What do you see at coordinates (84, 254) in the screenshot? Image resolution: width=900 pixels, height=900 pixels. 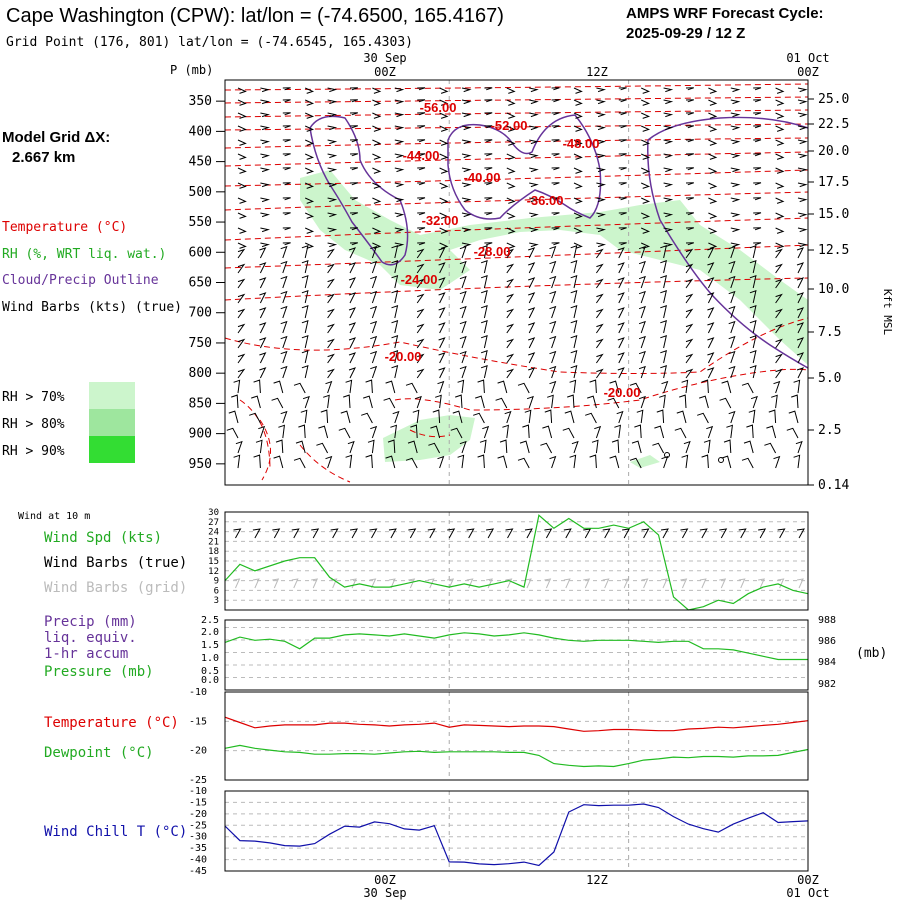 I see `legend-rh: RH (%, WRT liq. wat.)` at bounding box center [84, 254].